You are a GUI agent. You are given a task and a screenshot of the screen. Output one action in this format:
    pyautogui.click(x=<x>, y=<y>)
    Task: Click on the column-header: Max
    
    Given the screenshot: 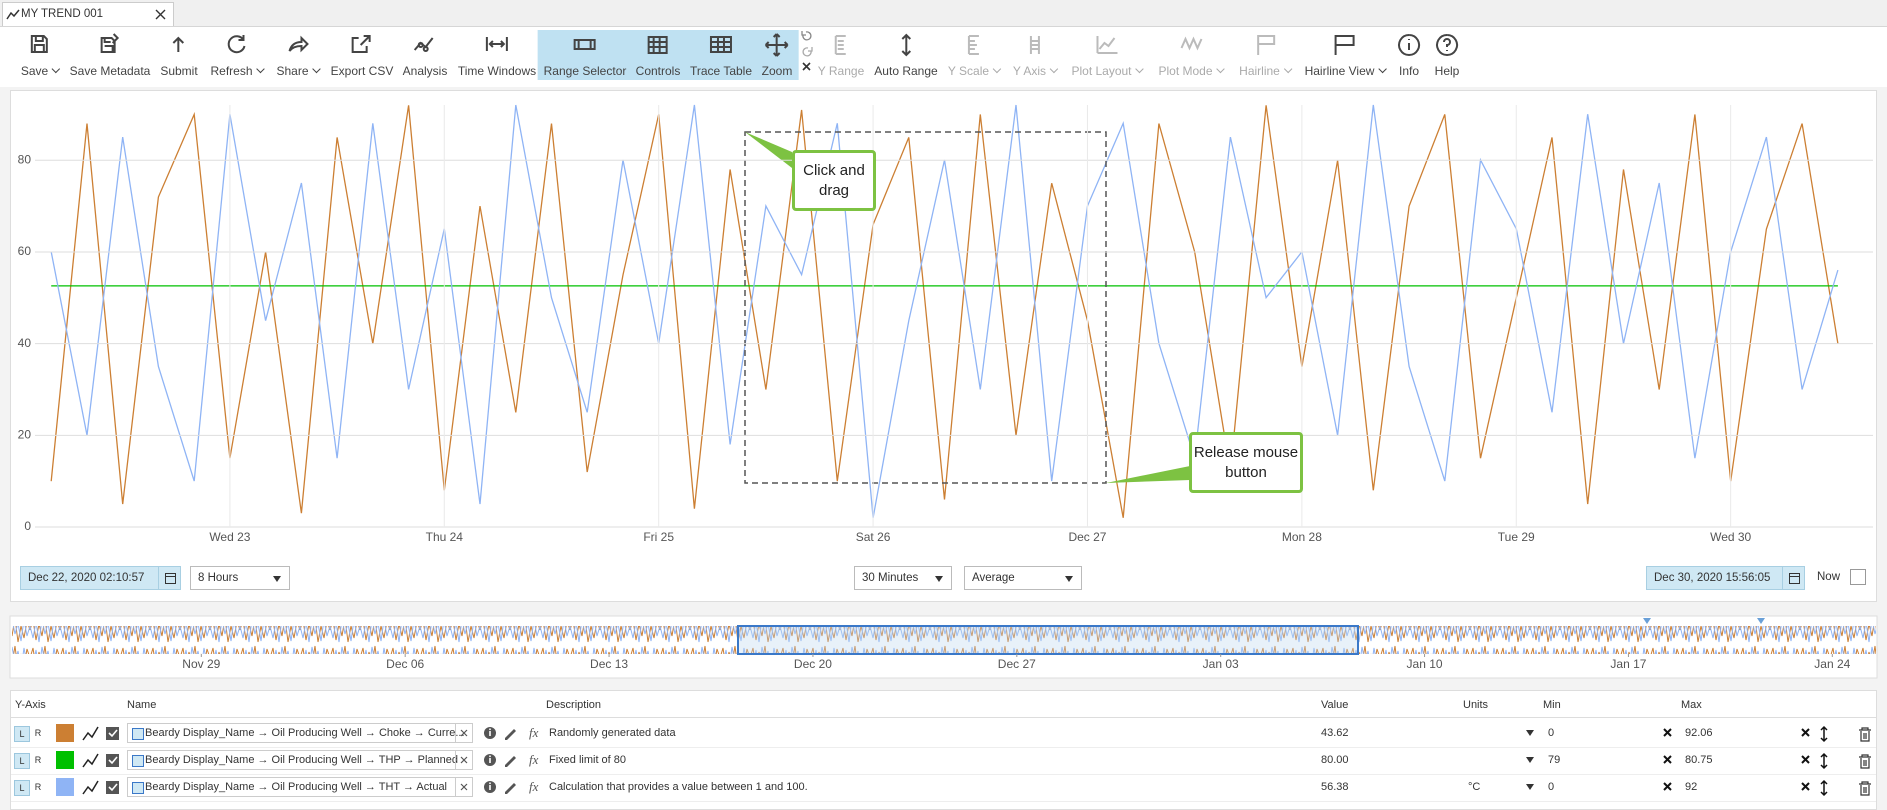 What is the action you would take?
    pyautogui.click(x=1691, y=705)
    